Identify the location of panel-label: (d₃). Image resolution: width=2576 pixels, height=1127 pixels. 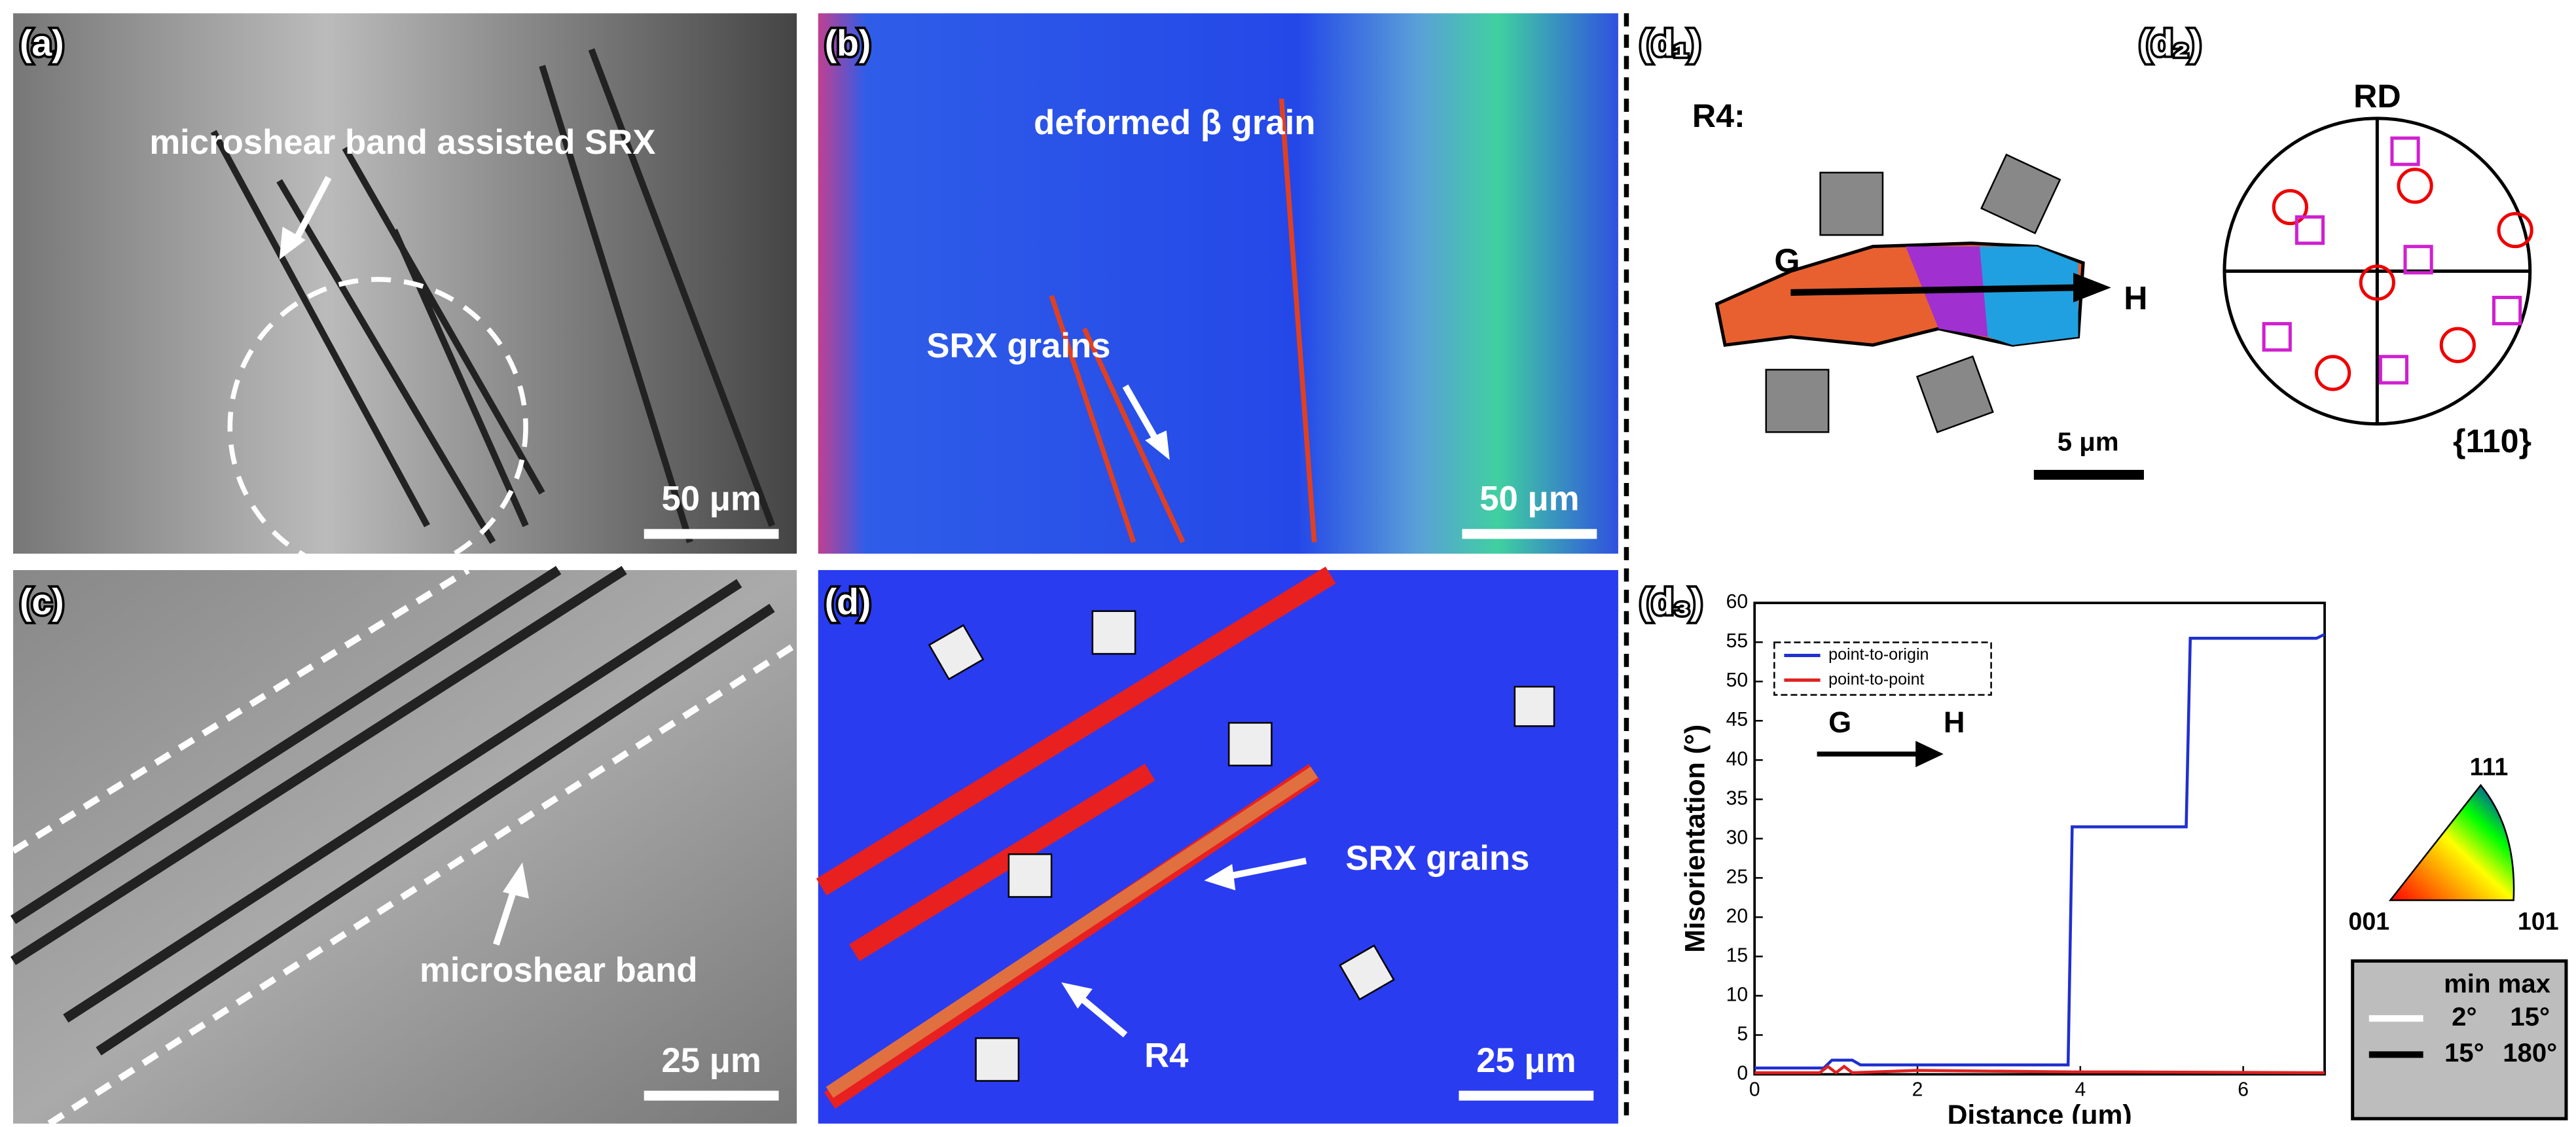
(1671, 601).